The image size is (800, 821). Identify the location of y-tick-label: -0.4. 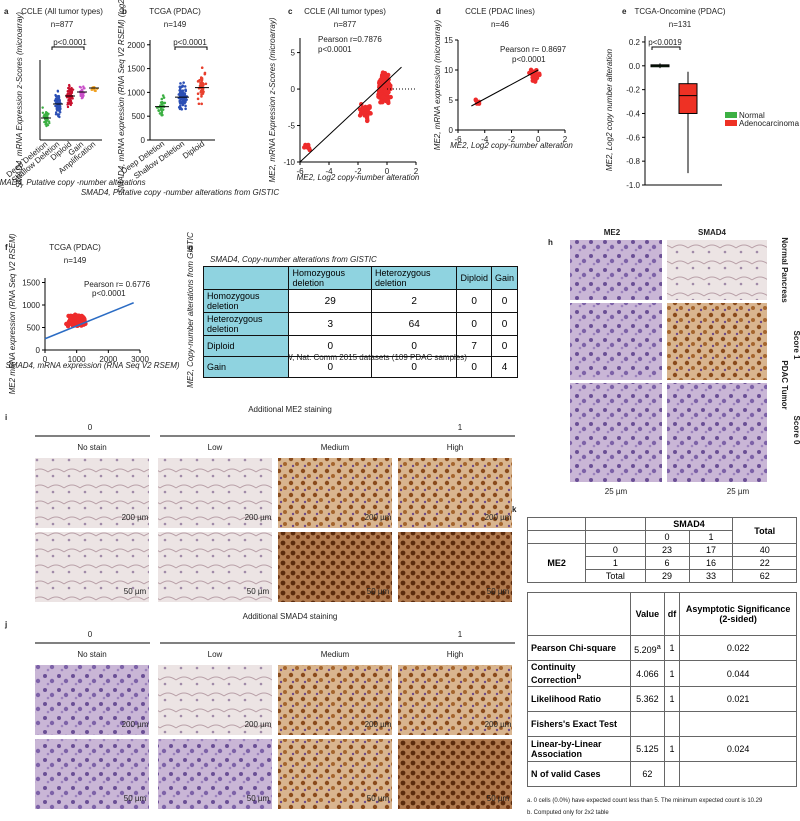
(633, 113).